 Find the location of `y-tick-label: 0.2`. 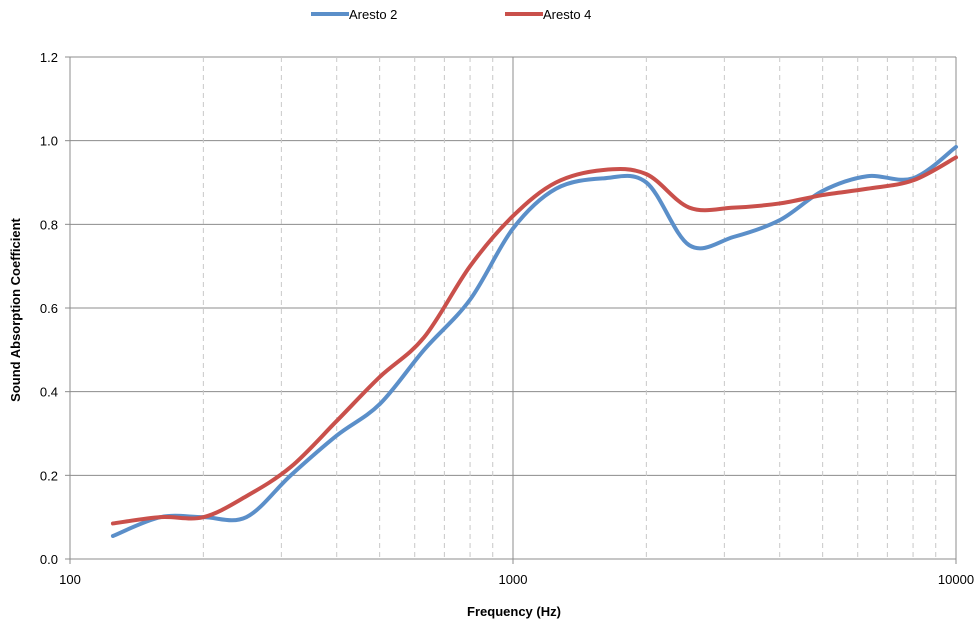

y-tick-label: 0.2 is located at coordinates (49, 475).